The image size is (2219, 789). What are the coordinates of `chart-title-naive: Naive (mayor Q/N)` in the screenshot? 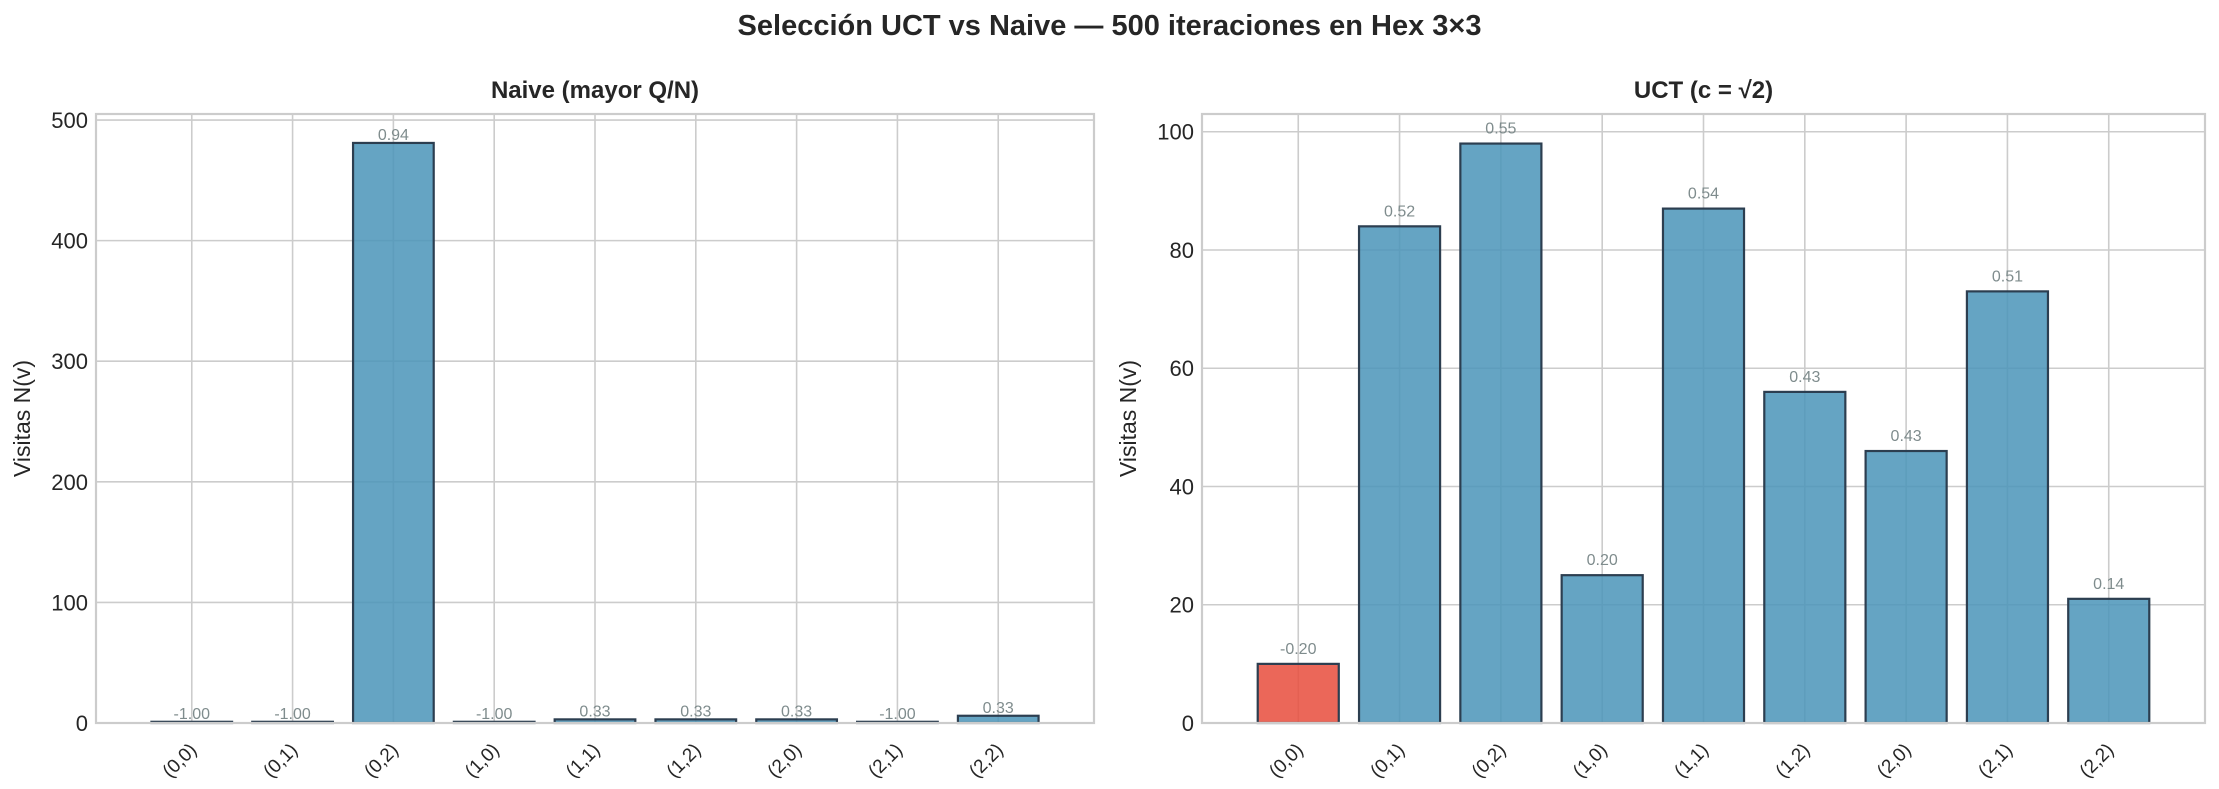 It's located at (595, 90).